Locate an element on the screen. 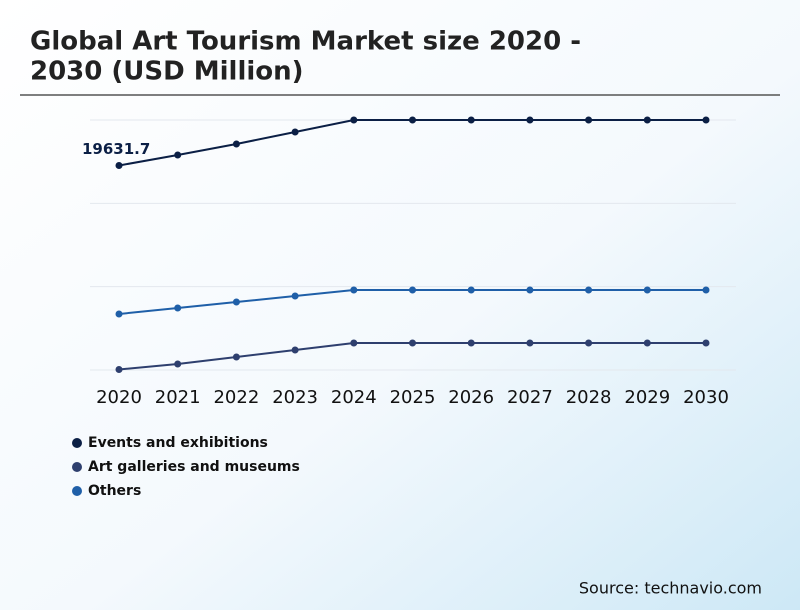 This screenshot has height=610, width=800. chart-title: Global Art Tourism Market size 2020 - is located at coordinates (305, 42).